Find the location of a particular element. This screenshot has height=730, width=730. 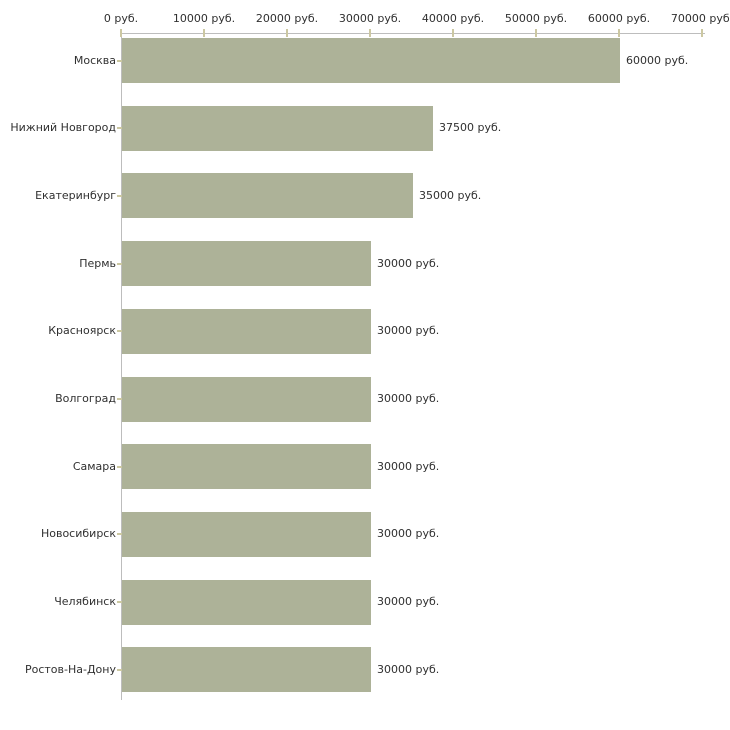

category-label: Новосибирск is located at coordinates (78, 534).